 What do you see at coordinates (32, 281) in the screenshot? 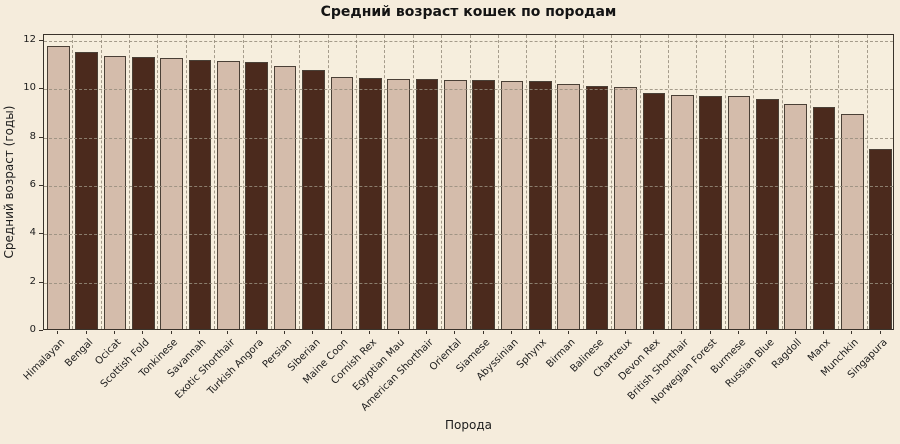
I see `y-tick-label: 2` at bounding box center [32, 281].